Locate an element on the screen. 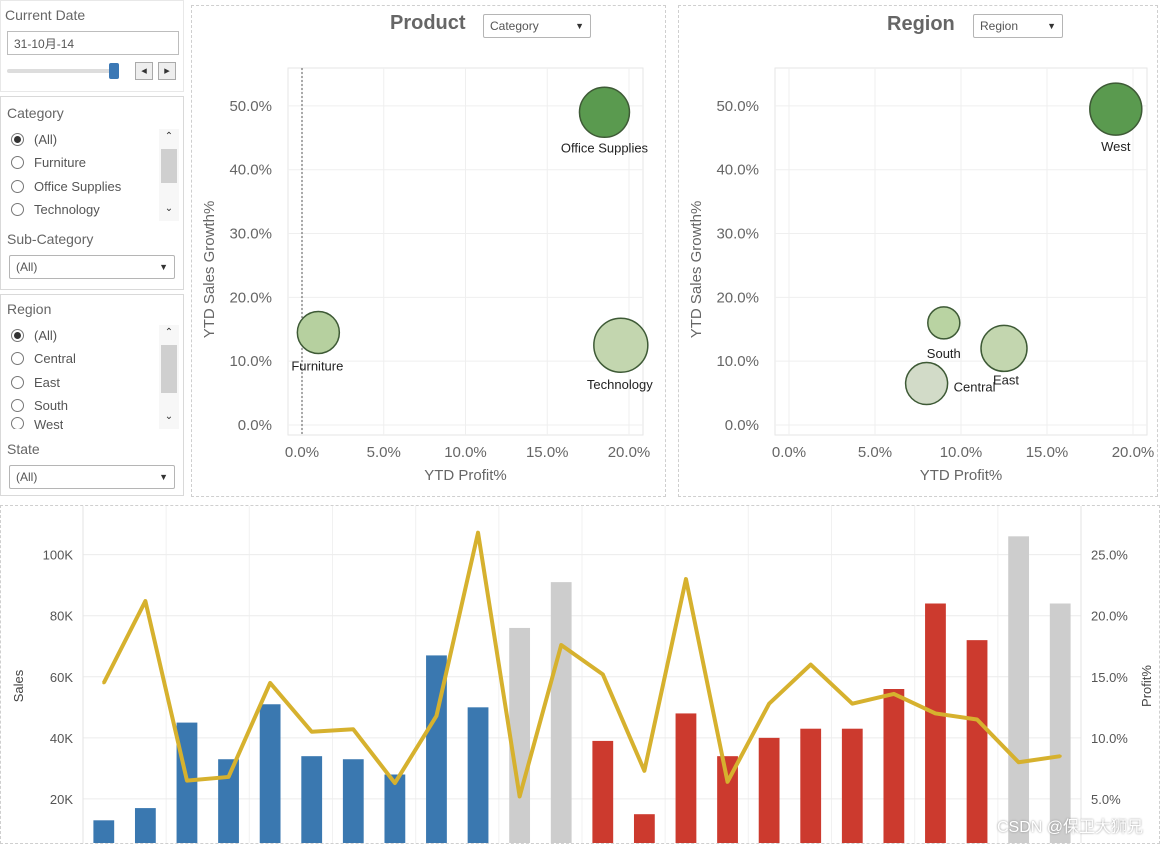  y-tick-label: 20K is located at coordinates (61, 799).